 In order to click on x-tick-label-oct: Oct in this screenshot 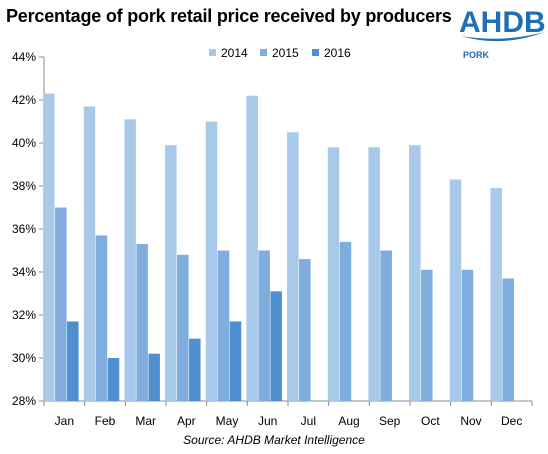, I will do `click(430, 421)`.